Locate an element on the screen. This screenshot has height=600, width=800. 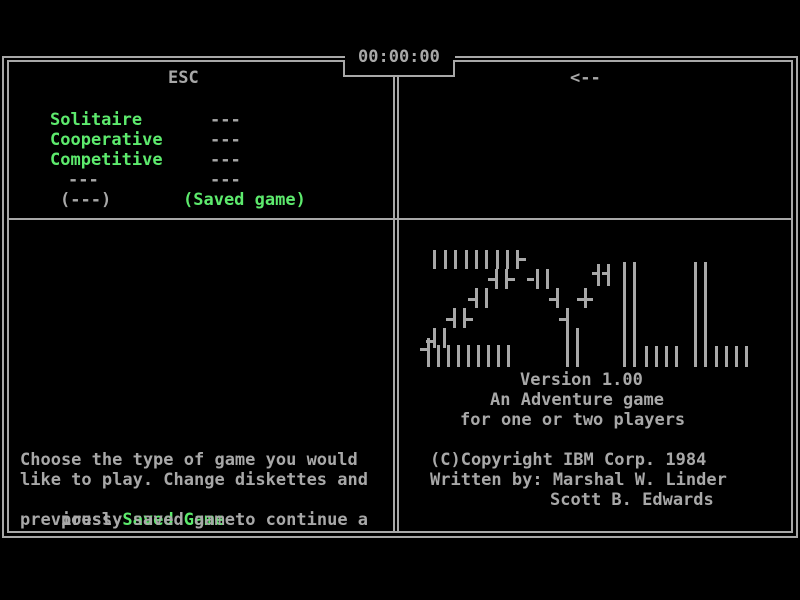
menu-item-competitive: Competitive is located at coordinates (106, 160).